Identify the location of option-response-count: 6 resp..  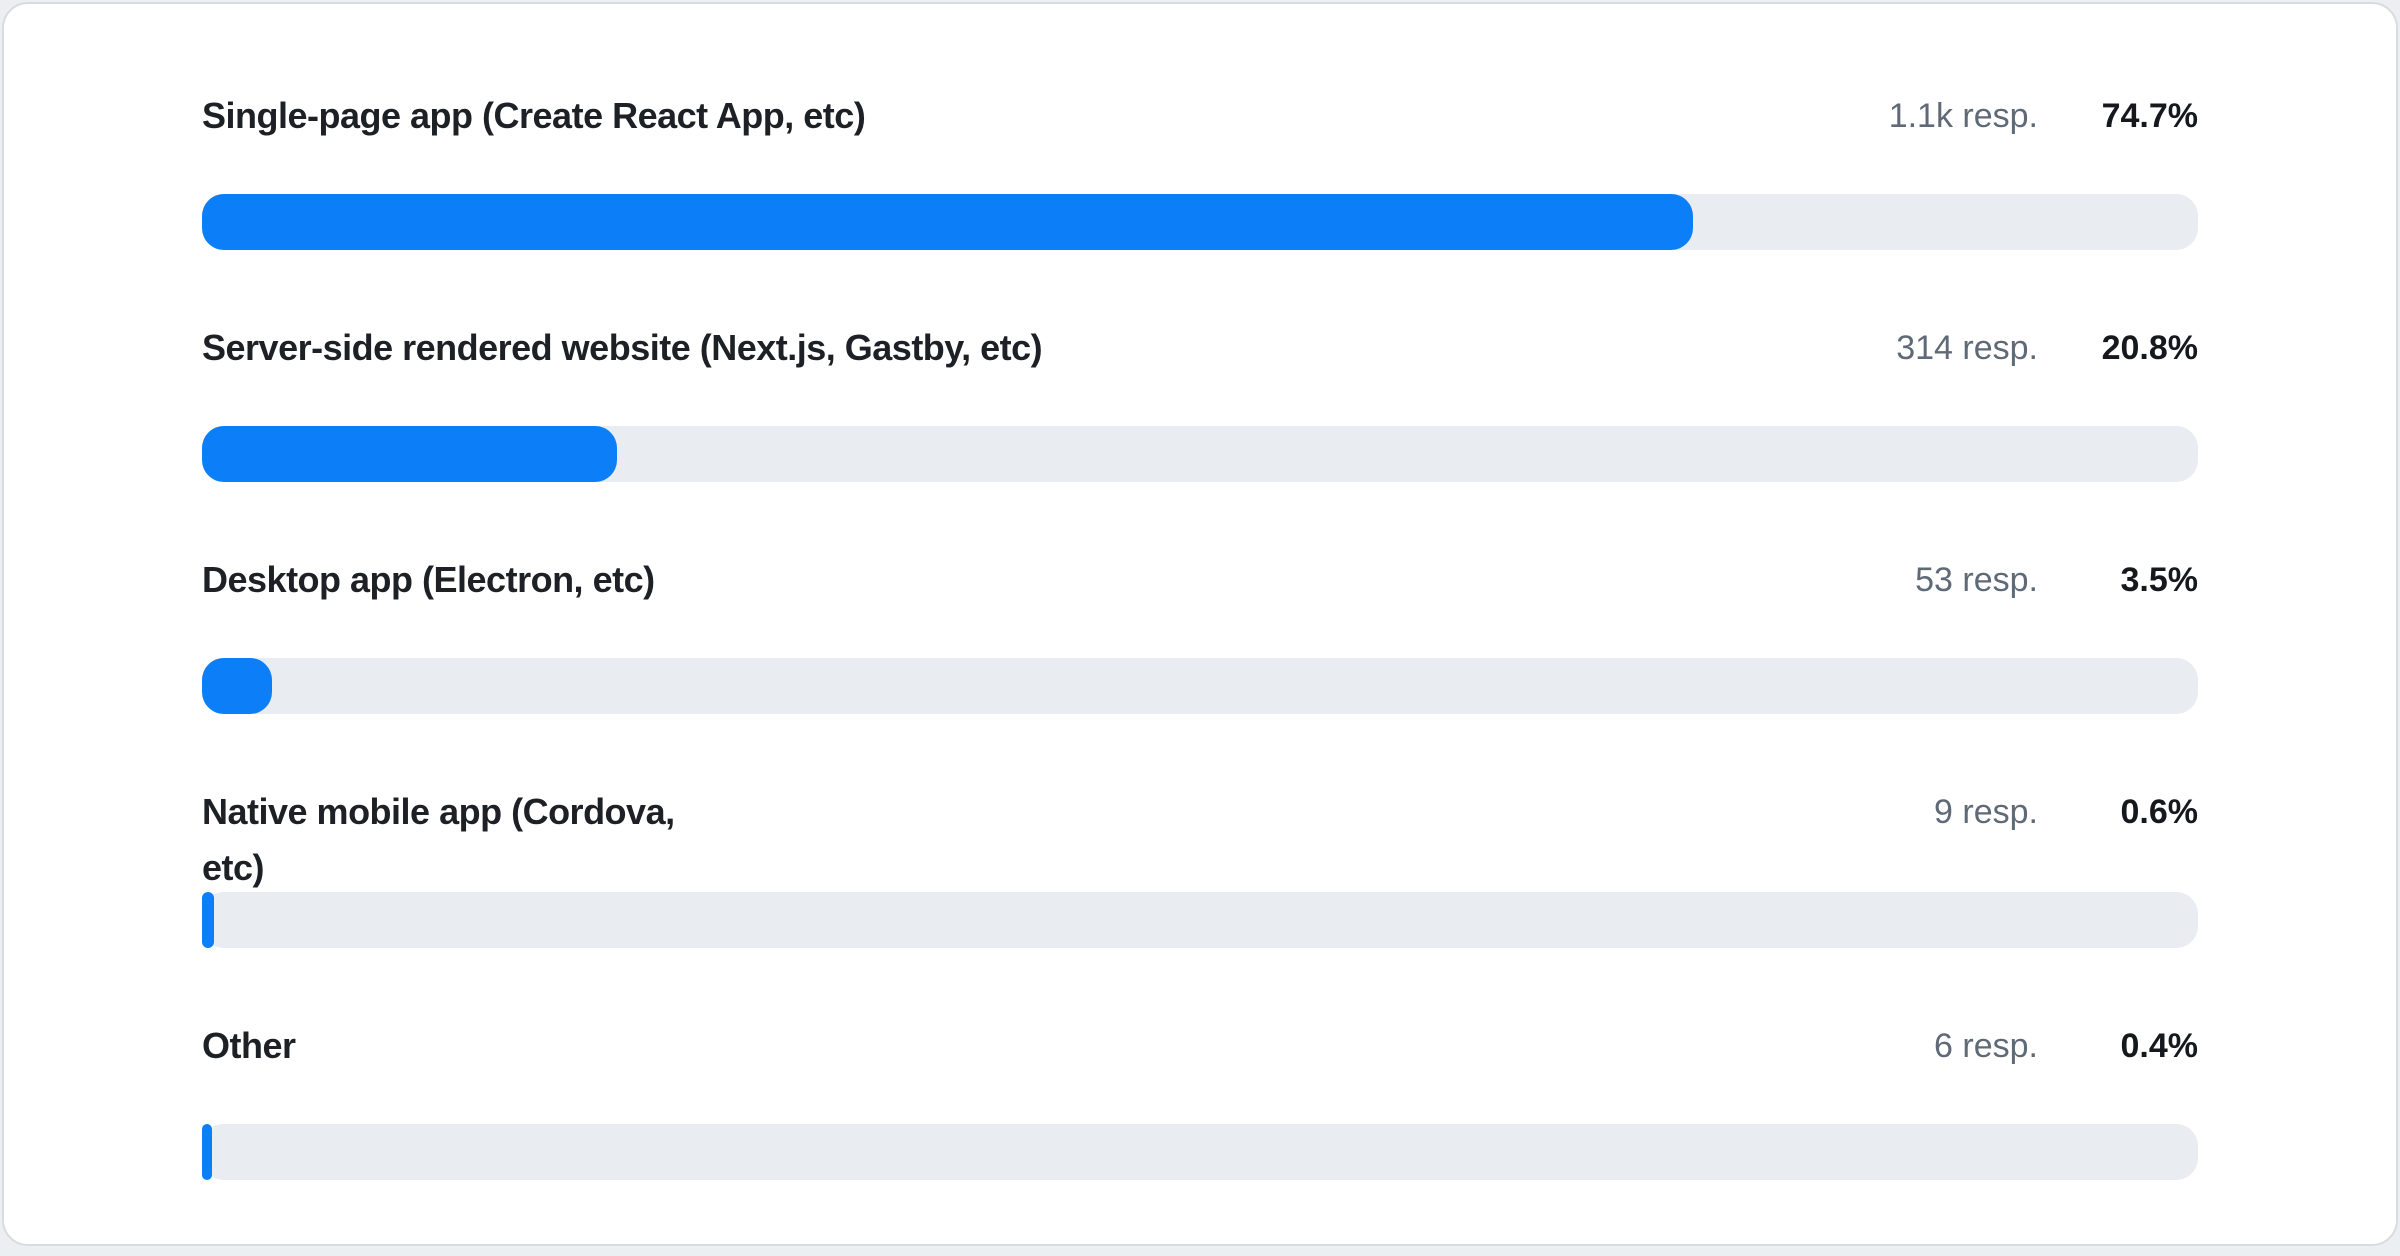
(1986, 1046).